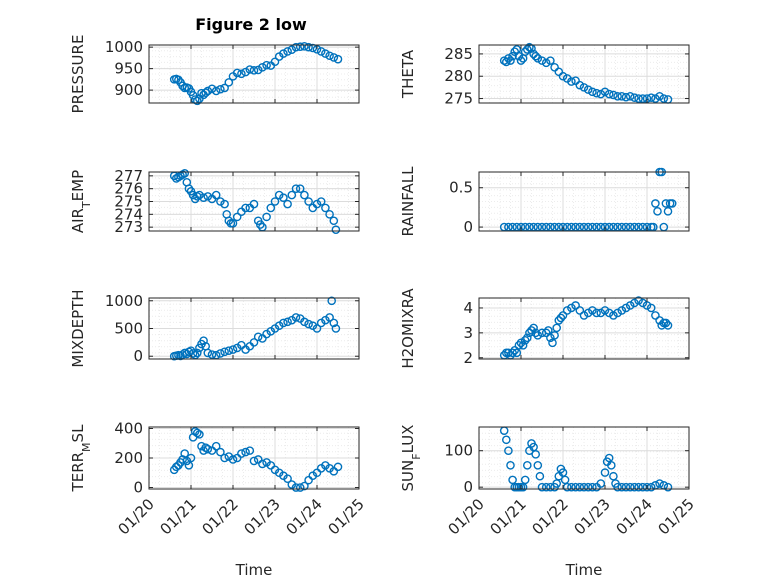 This screenshot has width=778, height=583. Describe the element at coordinates (128, 329) in the screenshot. I see `y-tick-label: 500` at that location.